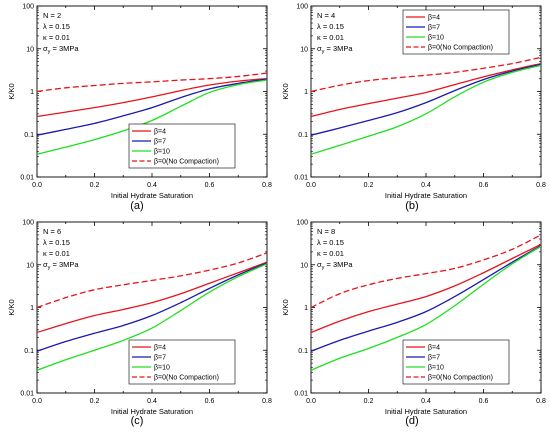 This screenshot has width=550, height=434. I want to click on param-label: N = 2, so click(52, 15).